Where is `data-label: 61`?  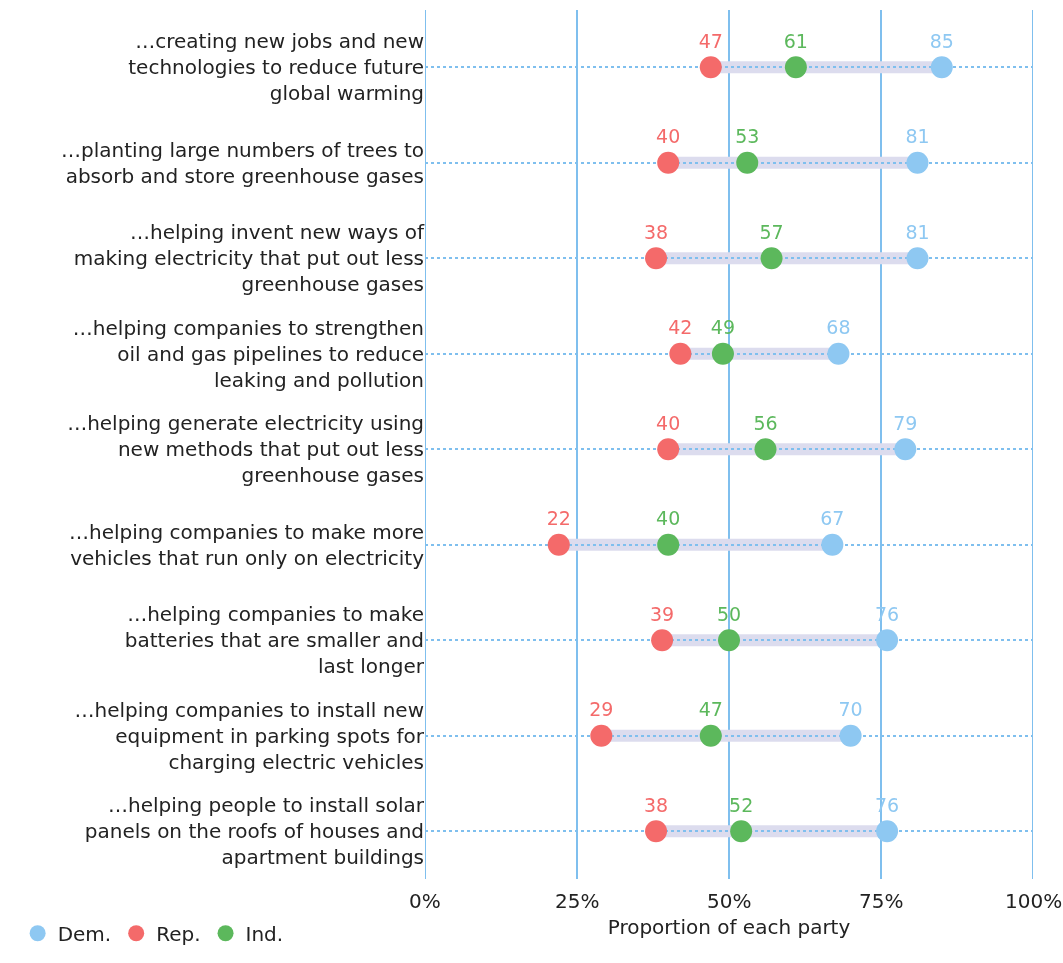
data-label: 61 is located at coordinates (795, 40).